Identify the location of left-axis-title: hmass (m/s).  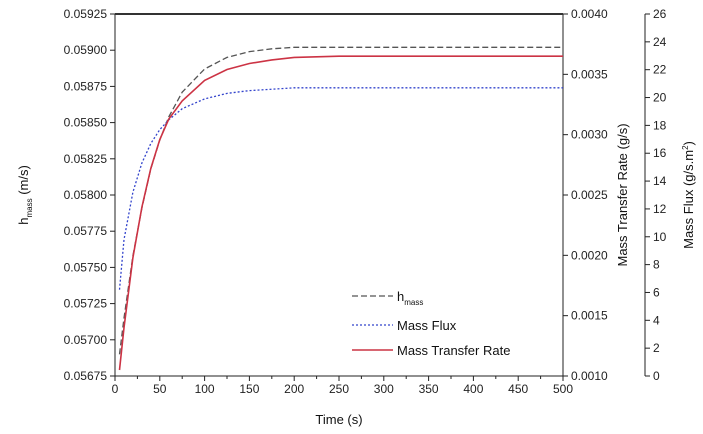
(25, 195).